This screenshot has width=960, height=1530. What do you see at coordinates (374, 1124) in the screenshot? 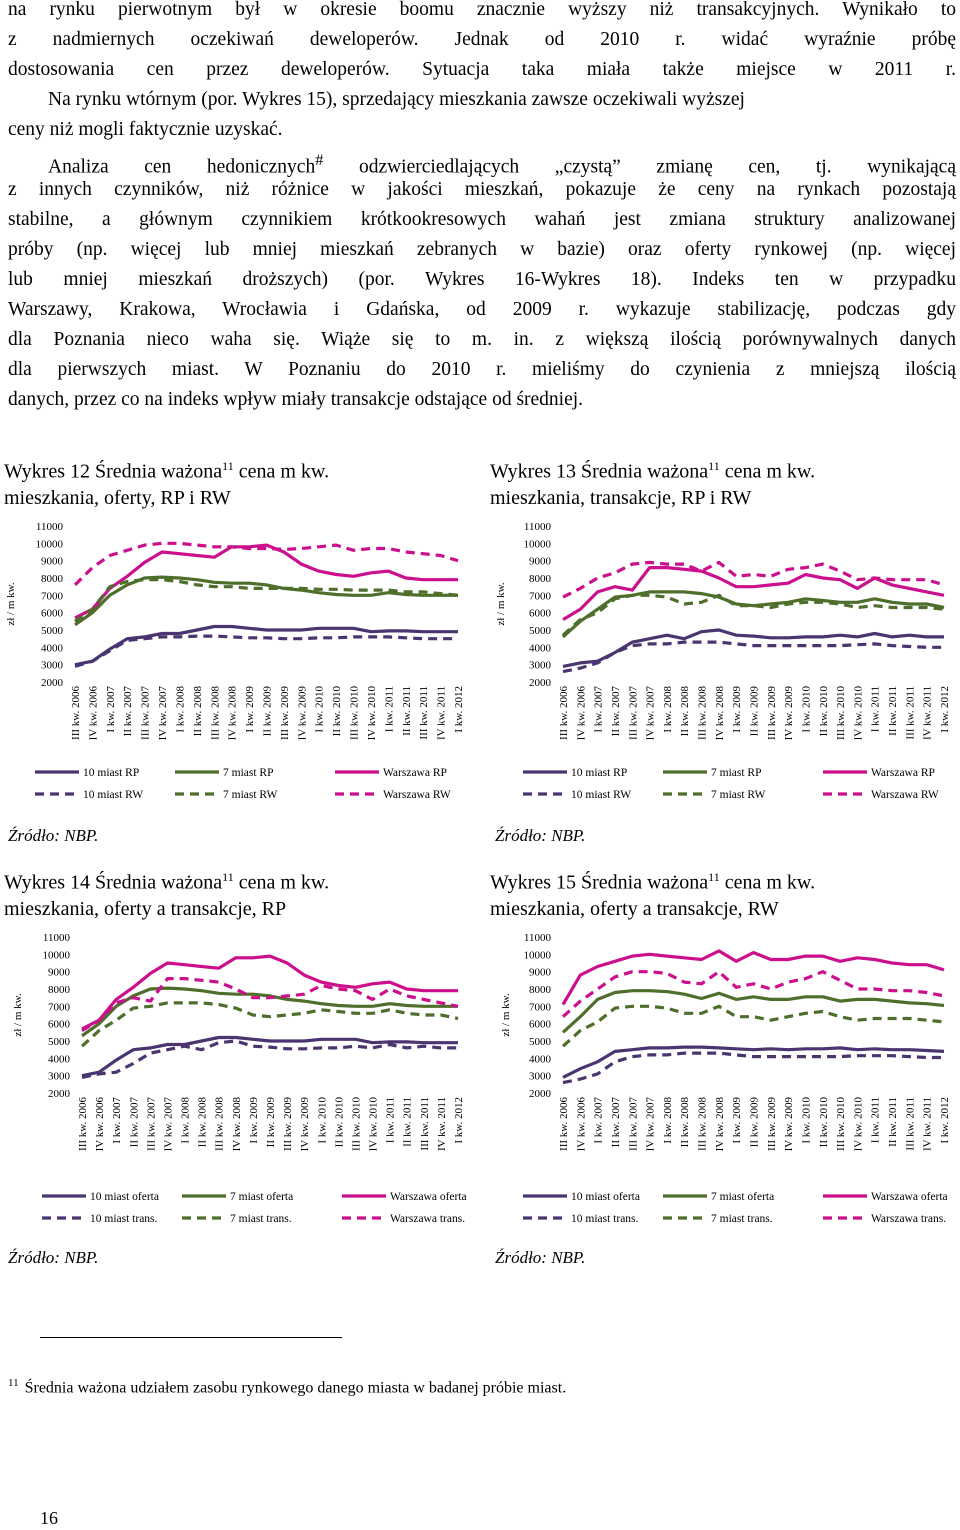
I see `x-tick-label: IV kw. 2010` at bounding box center [374, 1124].